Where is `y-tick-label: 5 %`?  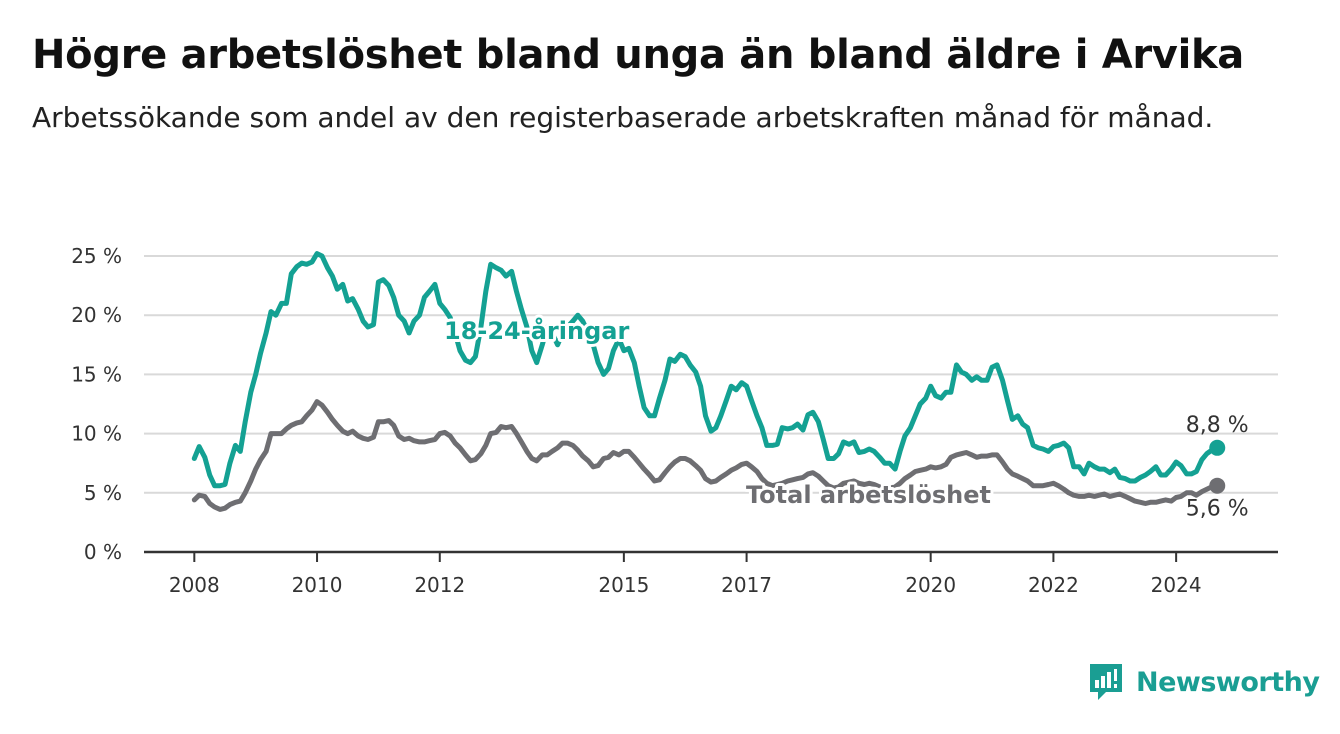
y-tick-label: 5 % is located at coordinates (103, 493).